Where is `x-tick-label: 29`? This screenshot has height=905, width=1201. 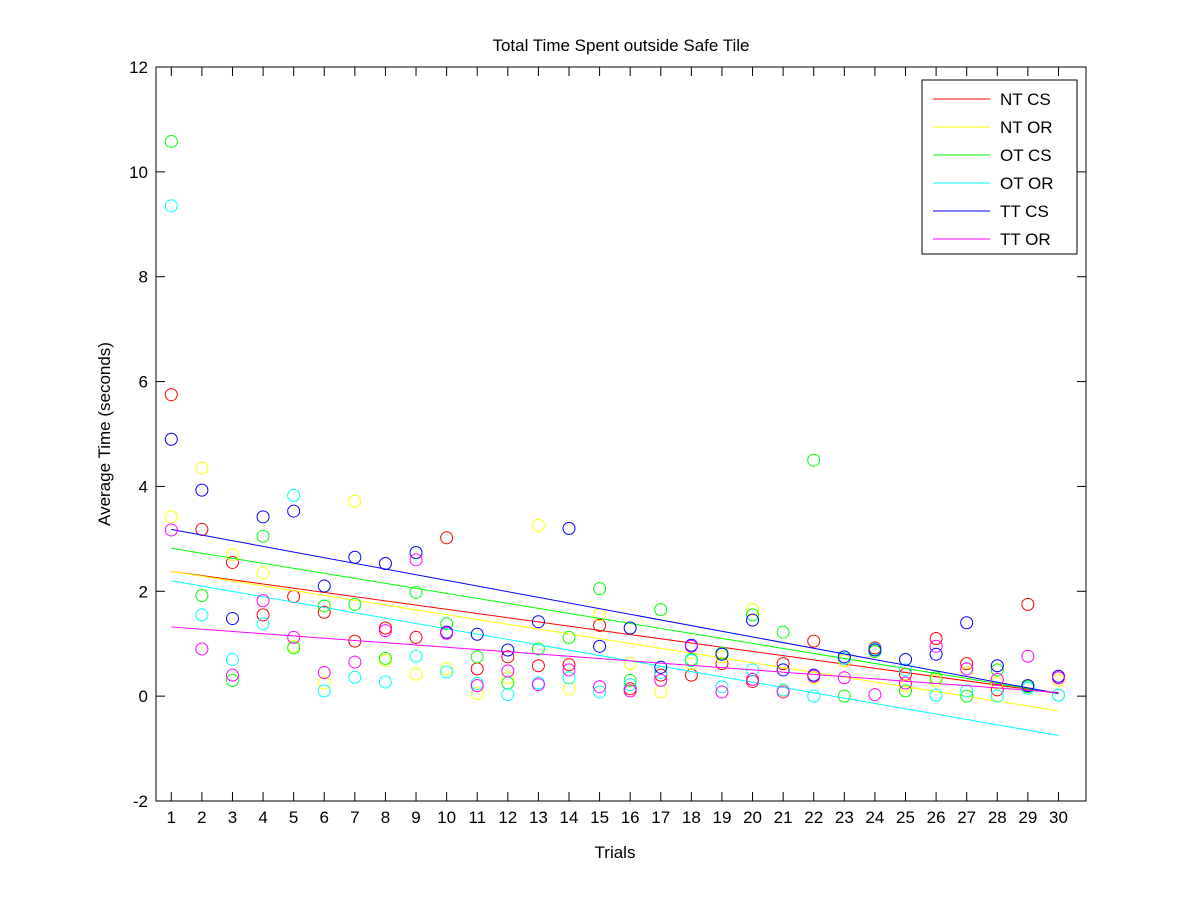
x-tick-label: 29 is located at coordinates (1027, 817).